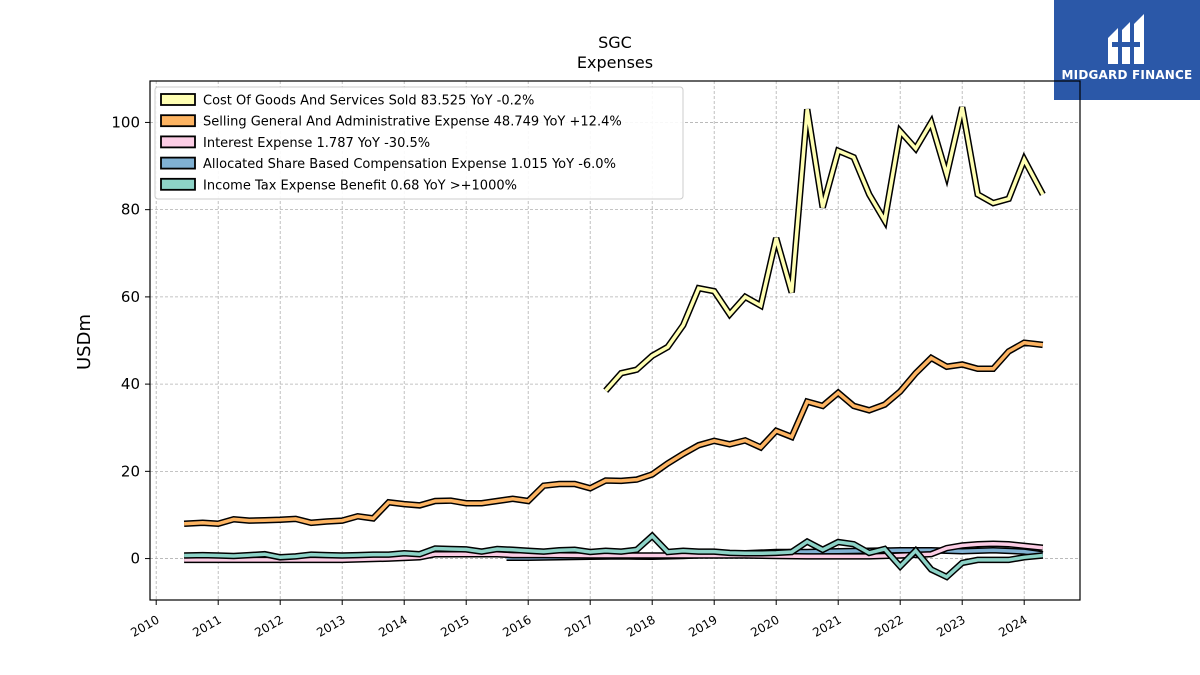 Image resolution: width=1200 pixels, height=675 pixels. Describe the element at coordinates (615, 62) in the screenshot. I see `chart-subtitle: Expenses` at that location.